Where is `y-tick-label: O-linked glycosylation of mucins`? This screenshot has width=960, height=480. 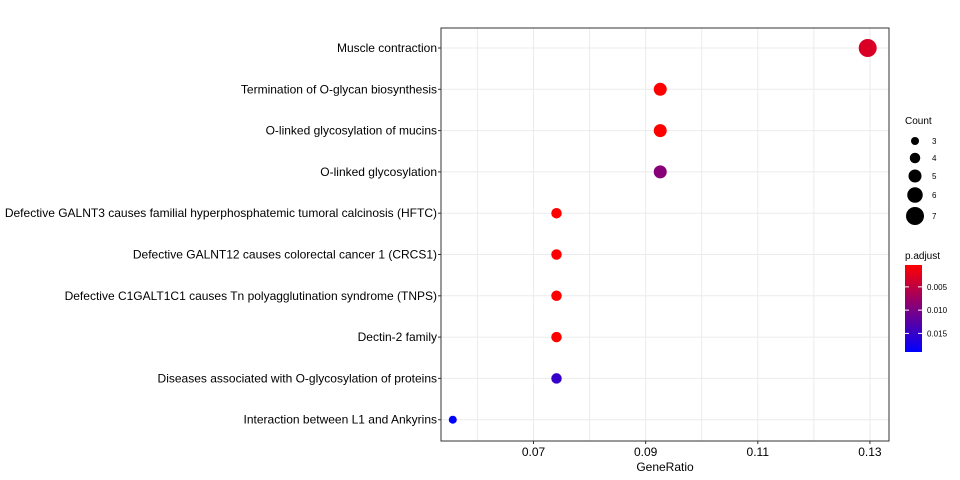 y-tick-label: O-linked glycosylation of mucins is located at coordinates (351, 131).